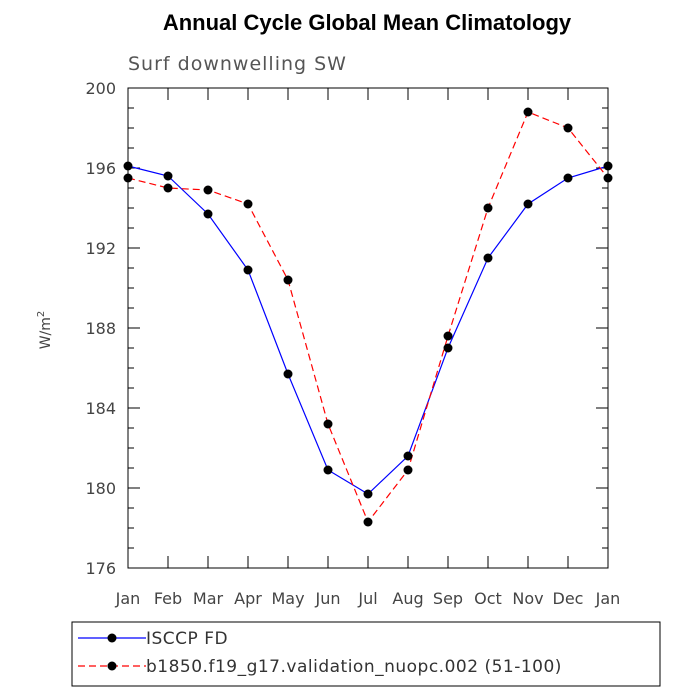 This screenshot has width=700, height=700. Describe the element at coordinates (448, 598) in the screenshot. I see `x-tick-label: Sep` at that location.